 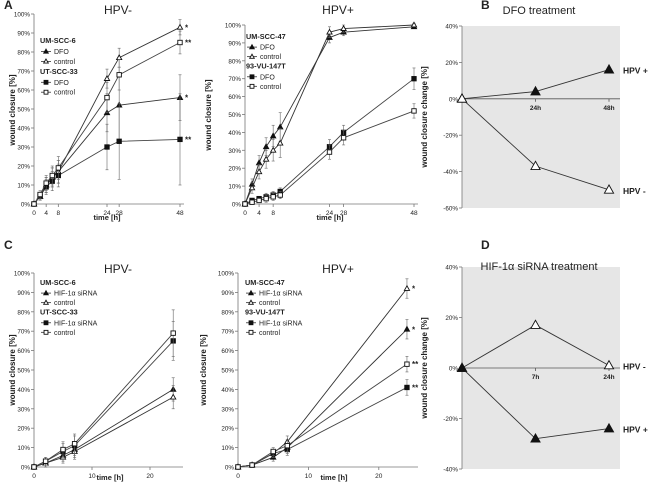 I want to click on x-tick-label: 4, so click(x=46, y=213).